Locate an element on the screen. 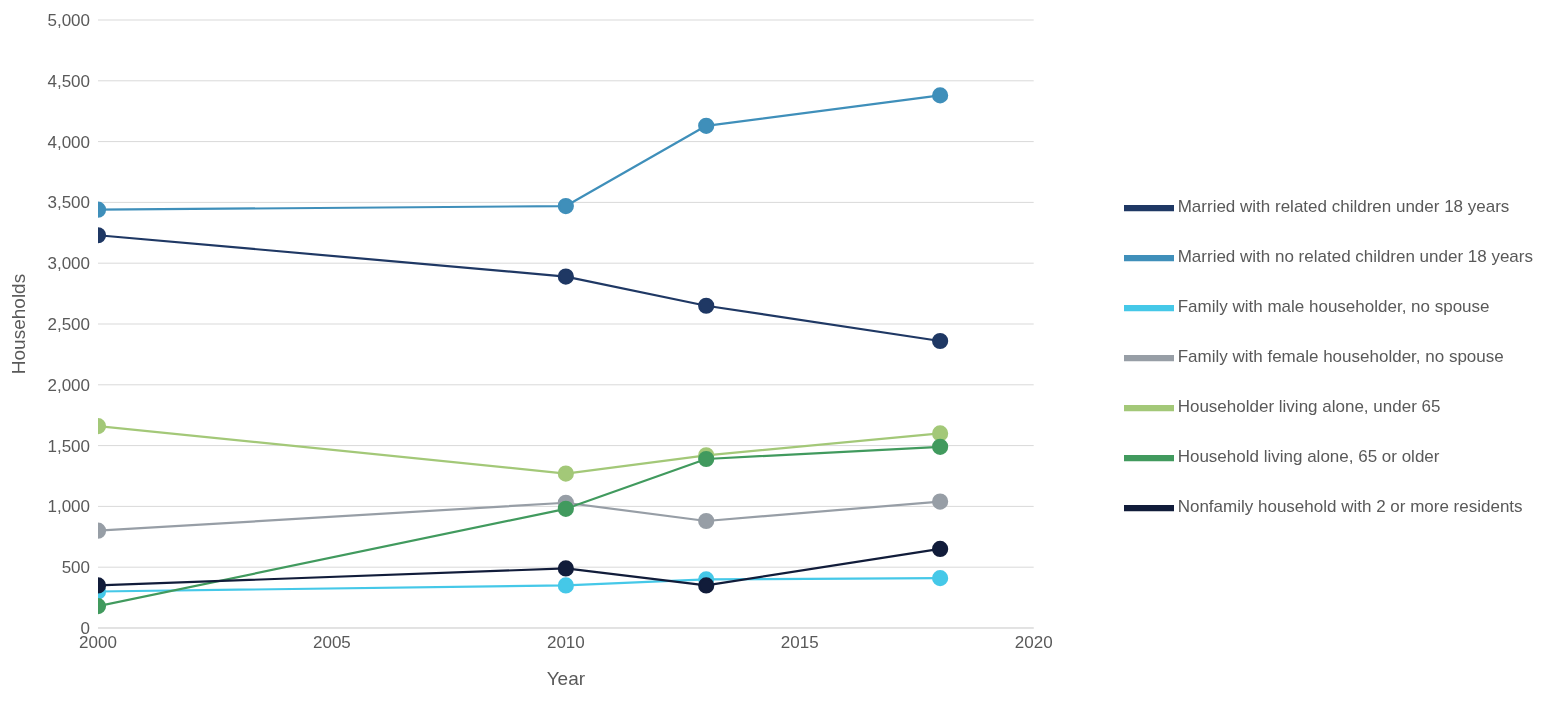  y-tick-label: 1,500 is located at coordinates (68, 446).